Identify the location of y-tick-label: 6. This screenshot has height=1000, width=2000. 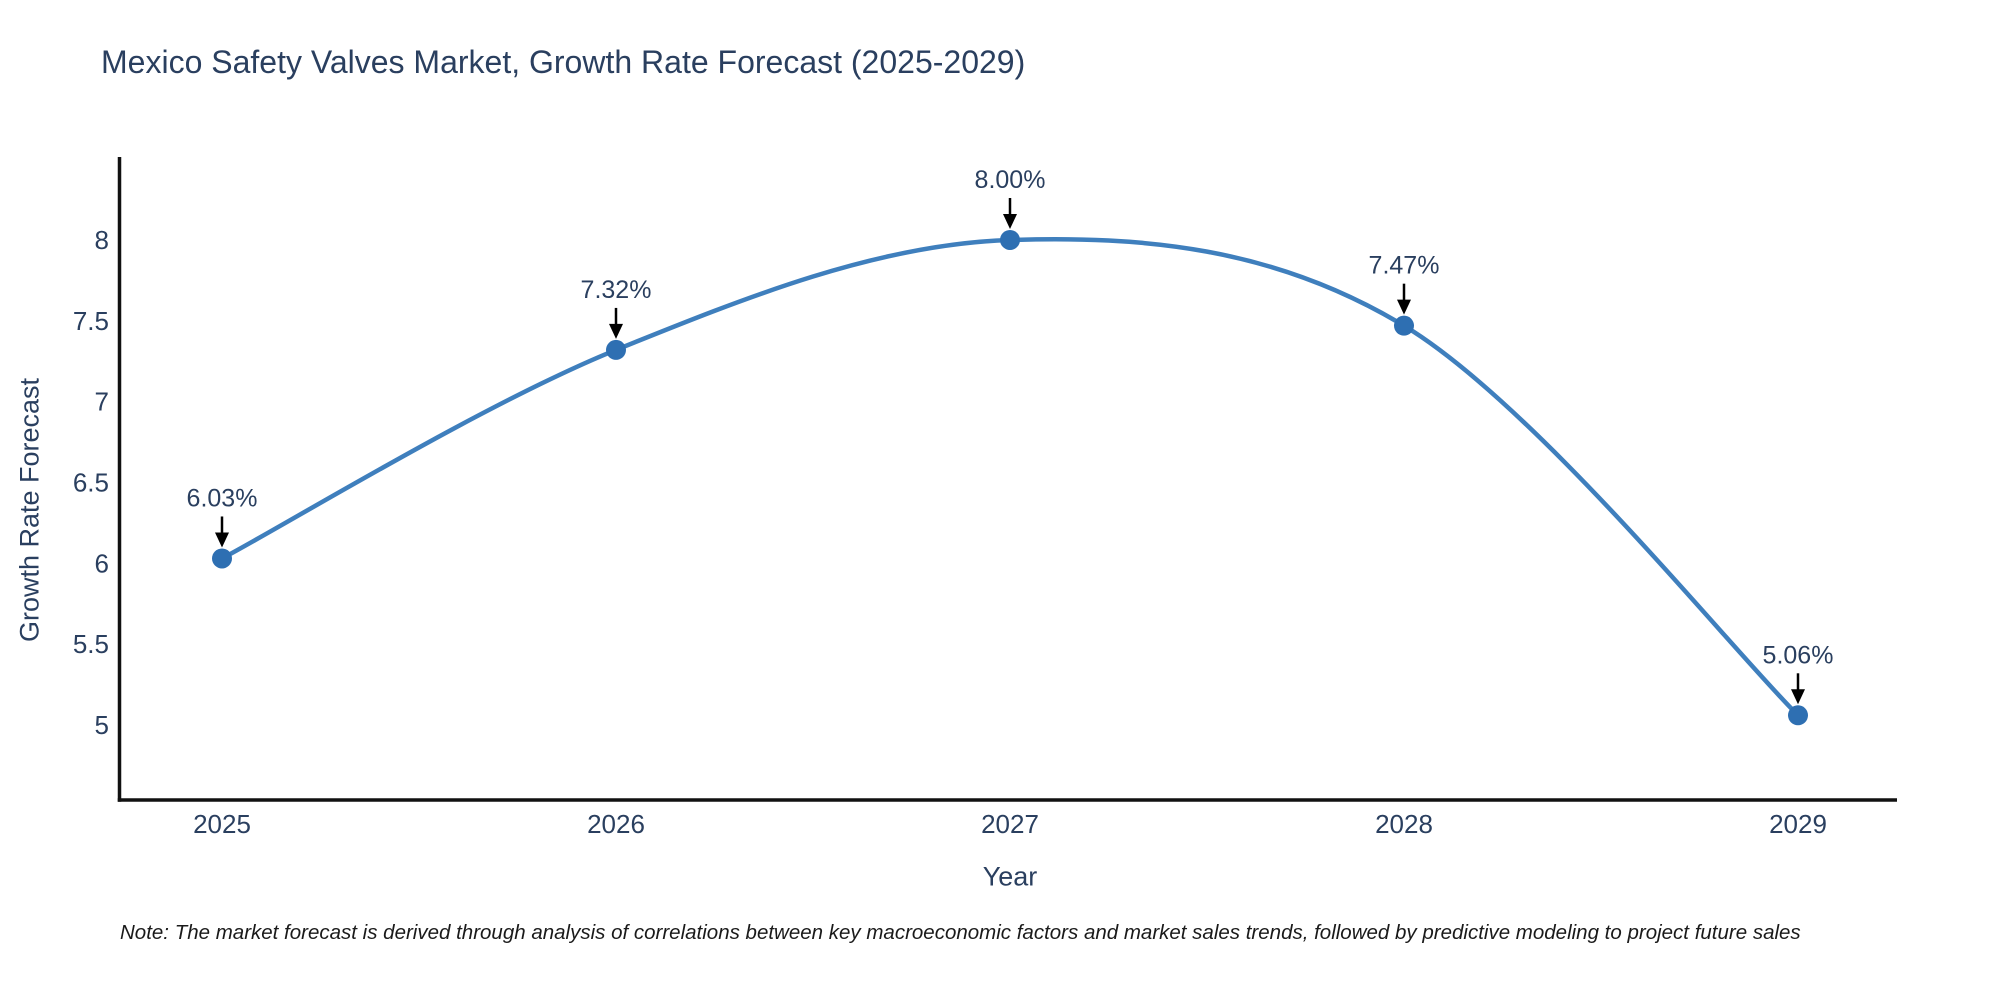
(102, 563).